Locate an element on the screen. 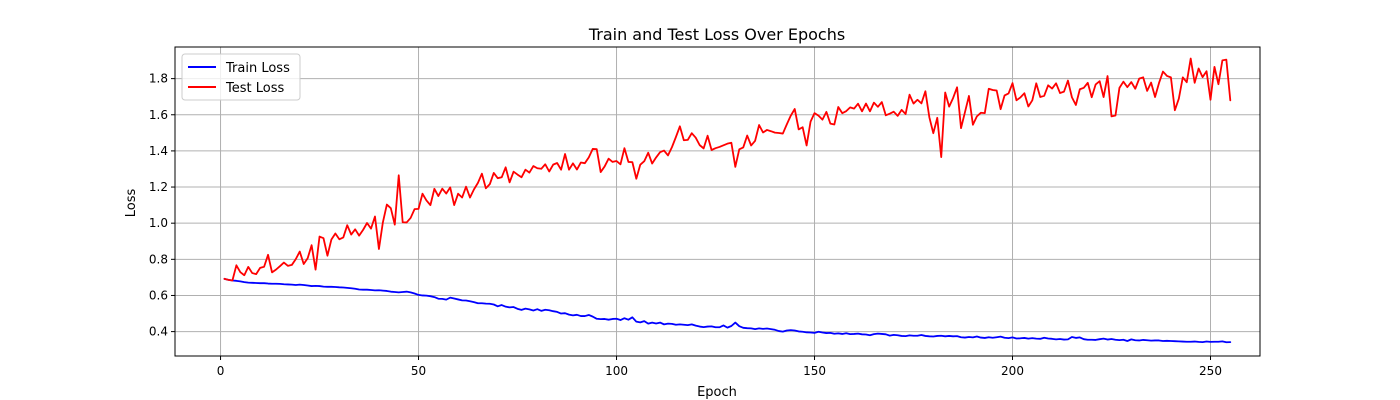 The image size is (1400, 400). y-tick-label: 1.6 is located at coordinates (158, 115).